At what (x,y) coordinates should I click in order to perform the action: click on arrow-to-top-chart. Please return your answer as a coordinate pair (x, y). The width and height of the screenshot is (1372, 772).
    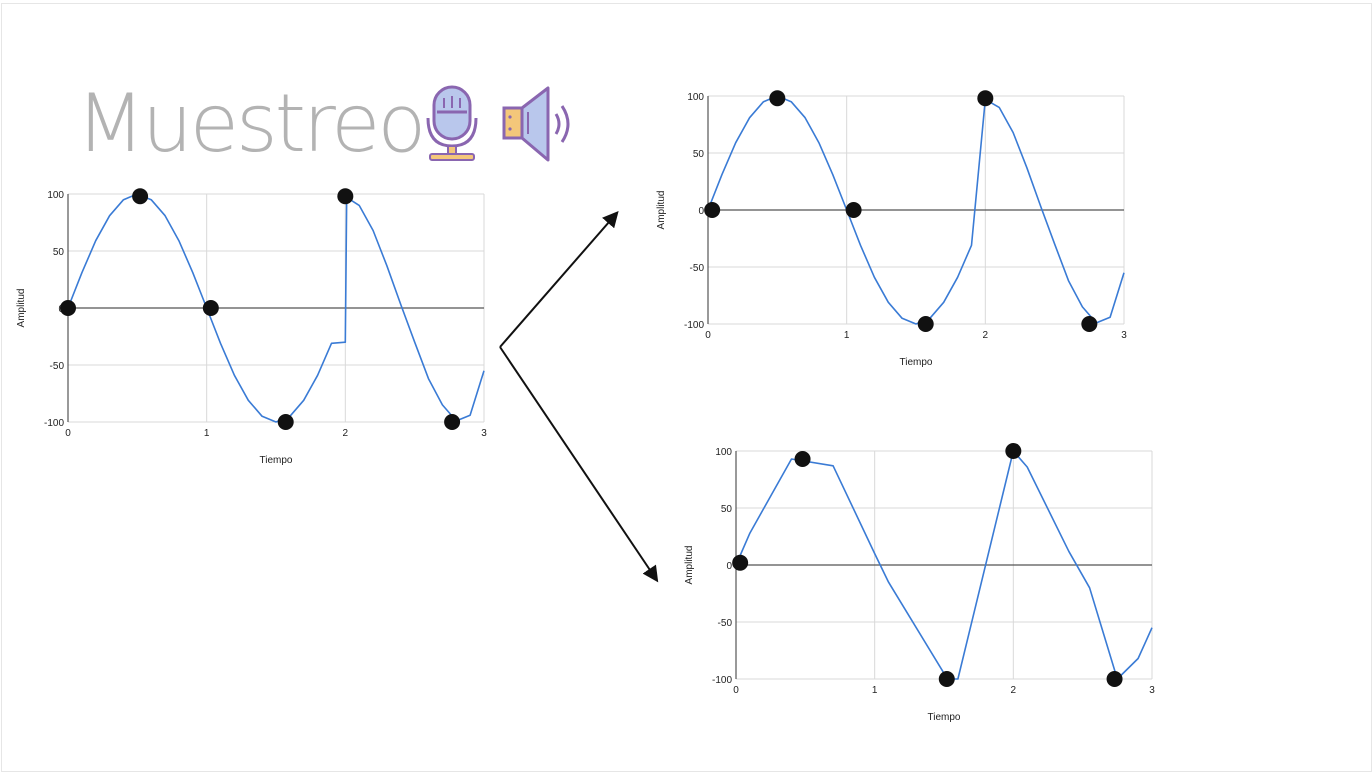
    Looking at the image, I should click on (559, 279).